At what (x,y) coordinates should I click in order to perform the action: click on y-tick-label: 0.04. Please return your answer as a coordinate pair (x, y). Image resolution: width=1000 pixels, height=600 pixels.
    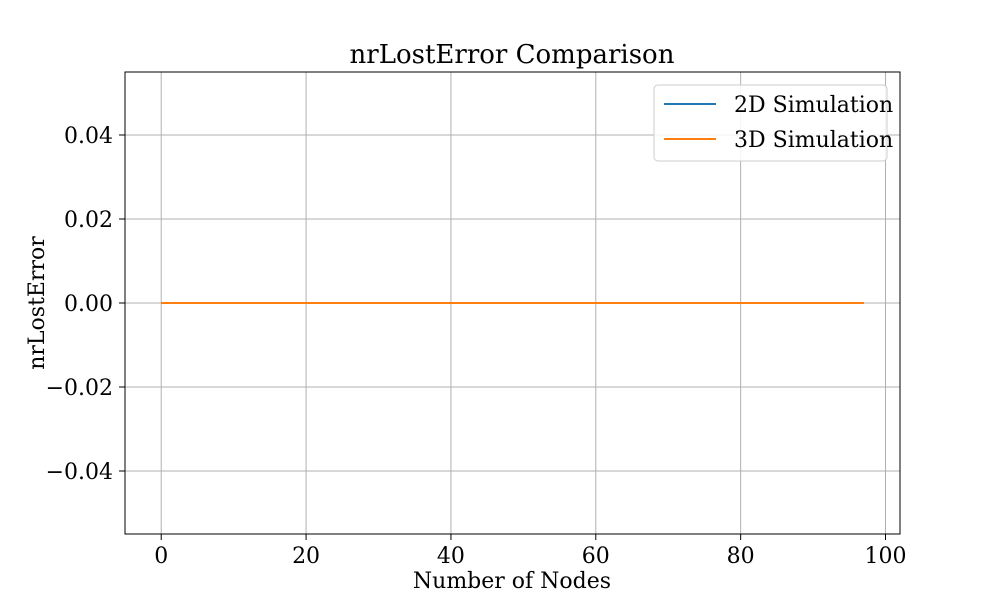
    Looking at the image, I should click on (88, 136).